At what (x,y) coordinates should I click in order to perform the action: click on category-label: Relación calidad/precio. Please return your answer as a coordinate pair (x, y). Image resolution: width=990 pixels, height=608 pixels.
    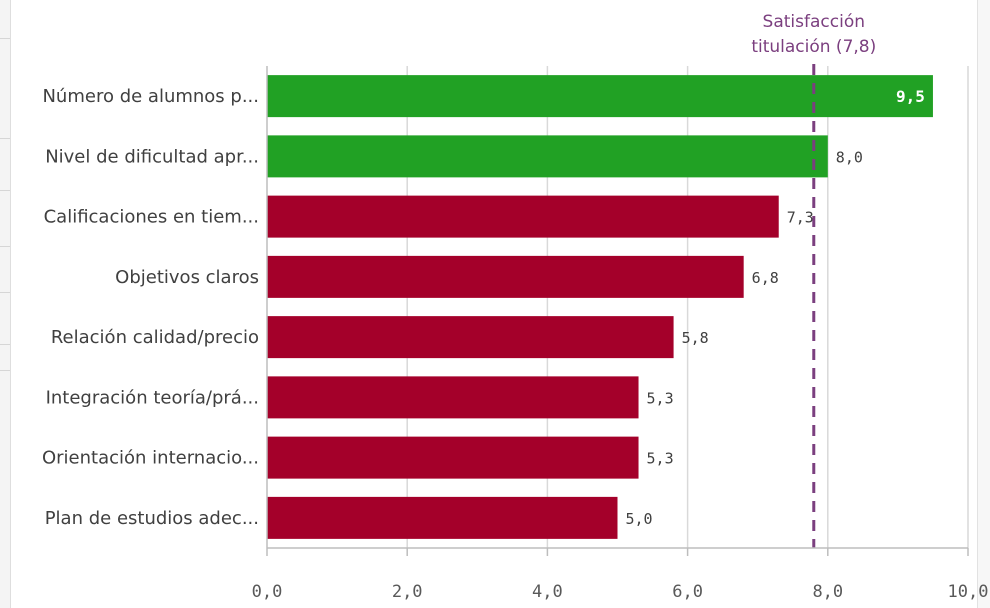
    Looking at the image, I should click on (155, 337).